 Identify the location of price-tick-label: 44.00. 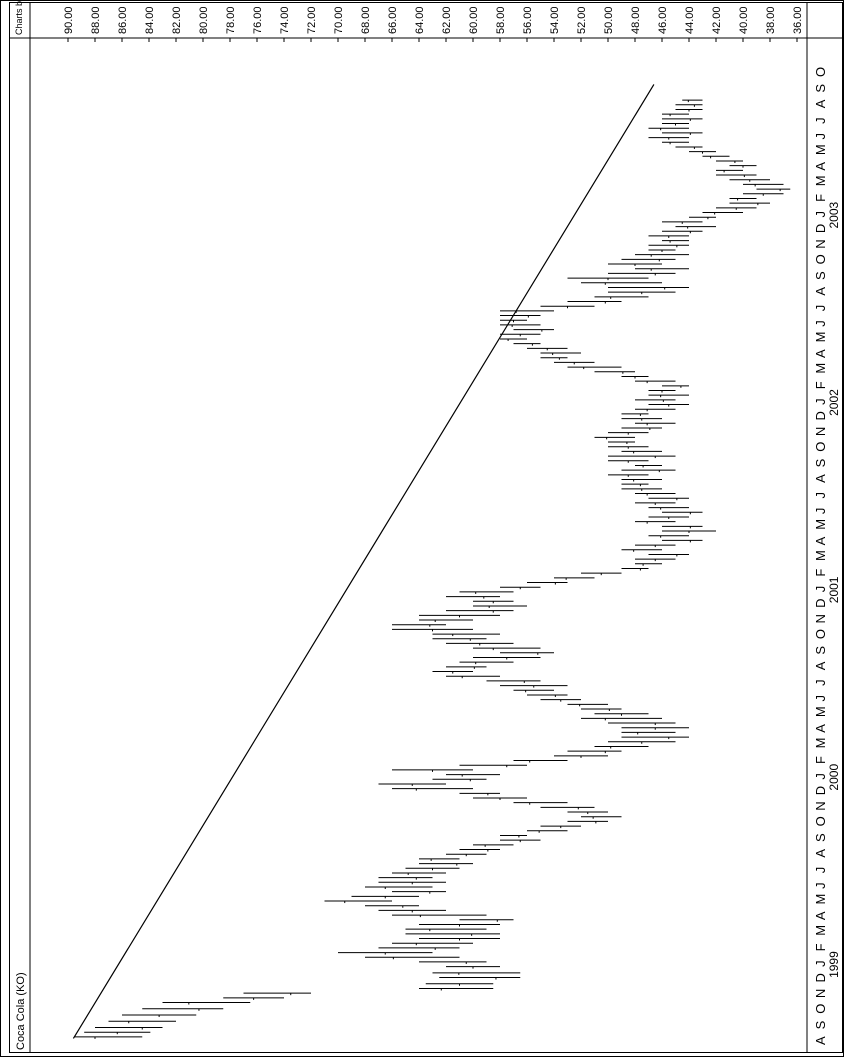
(690, 20).